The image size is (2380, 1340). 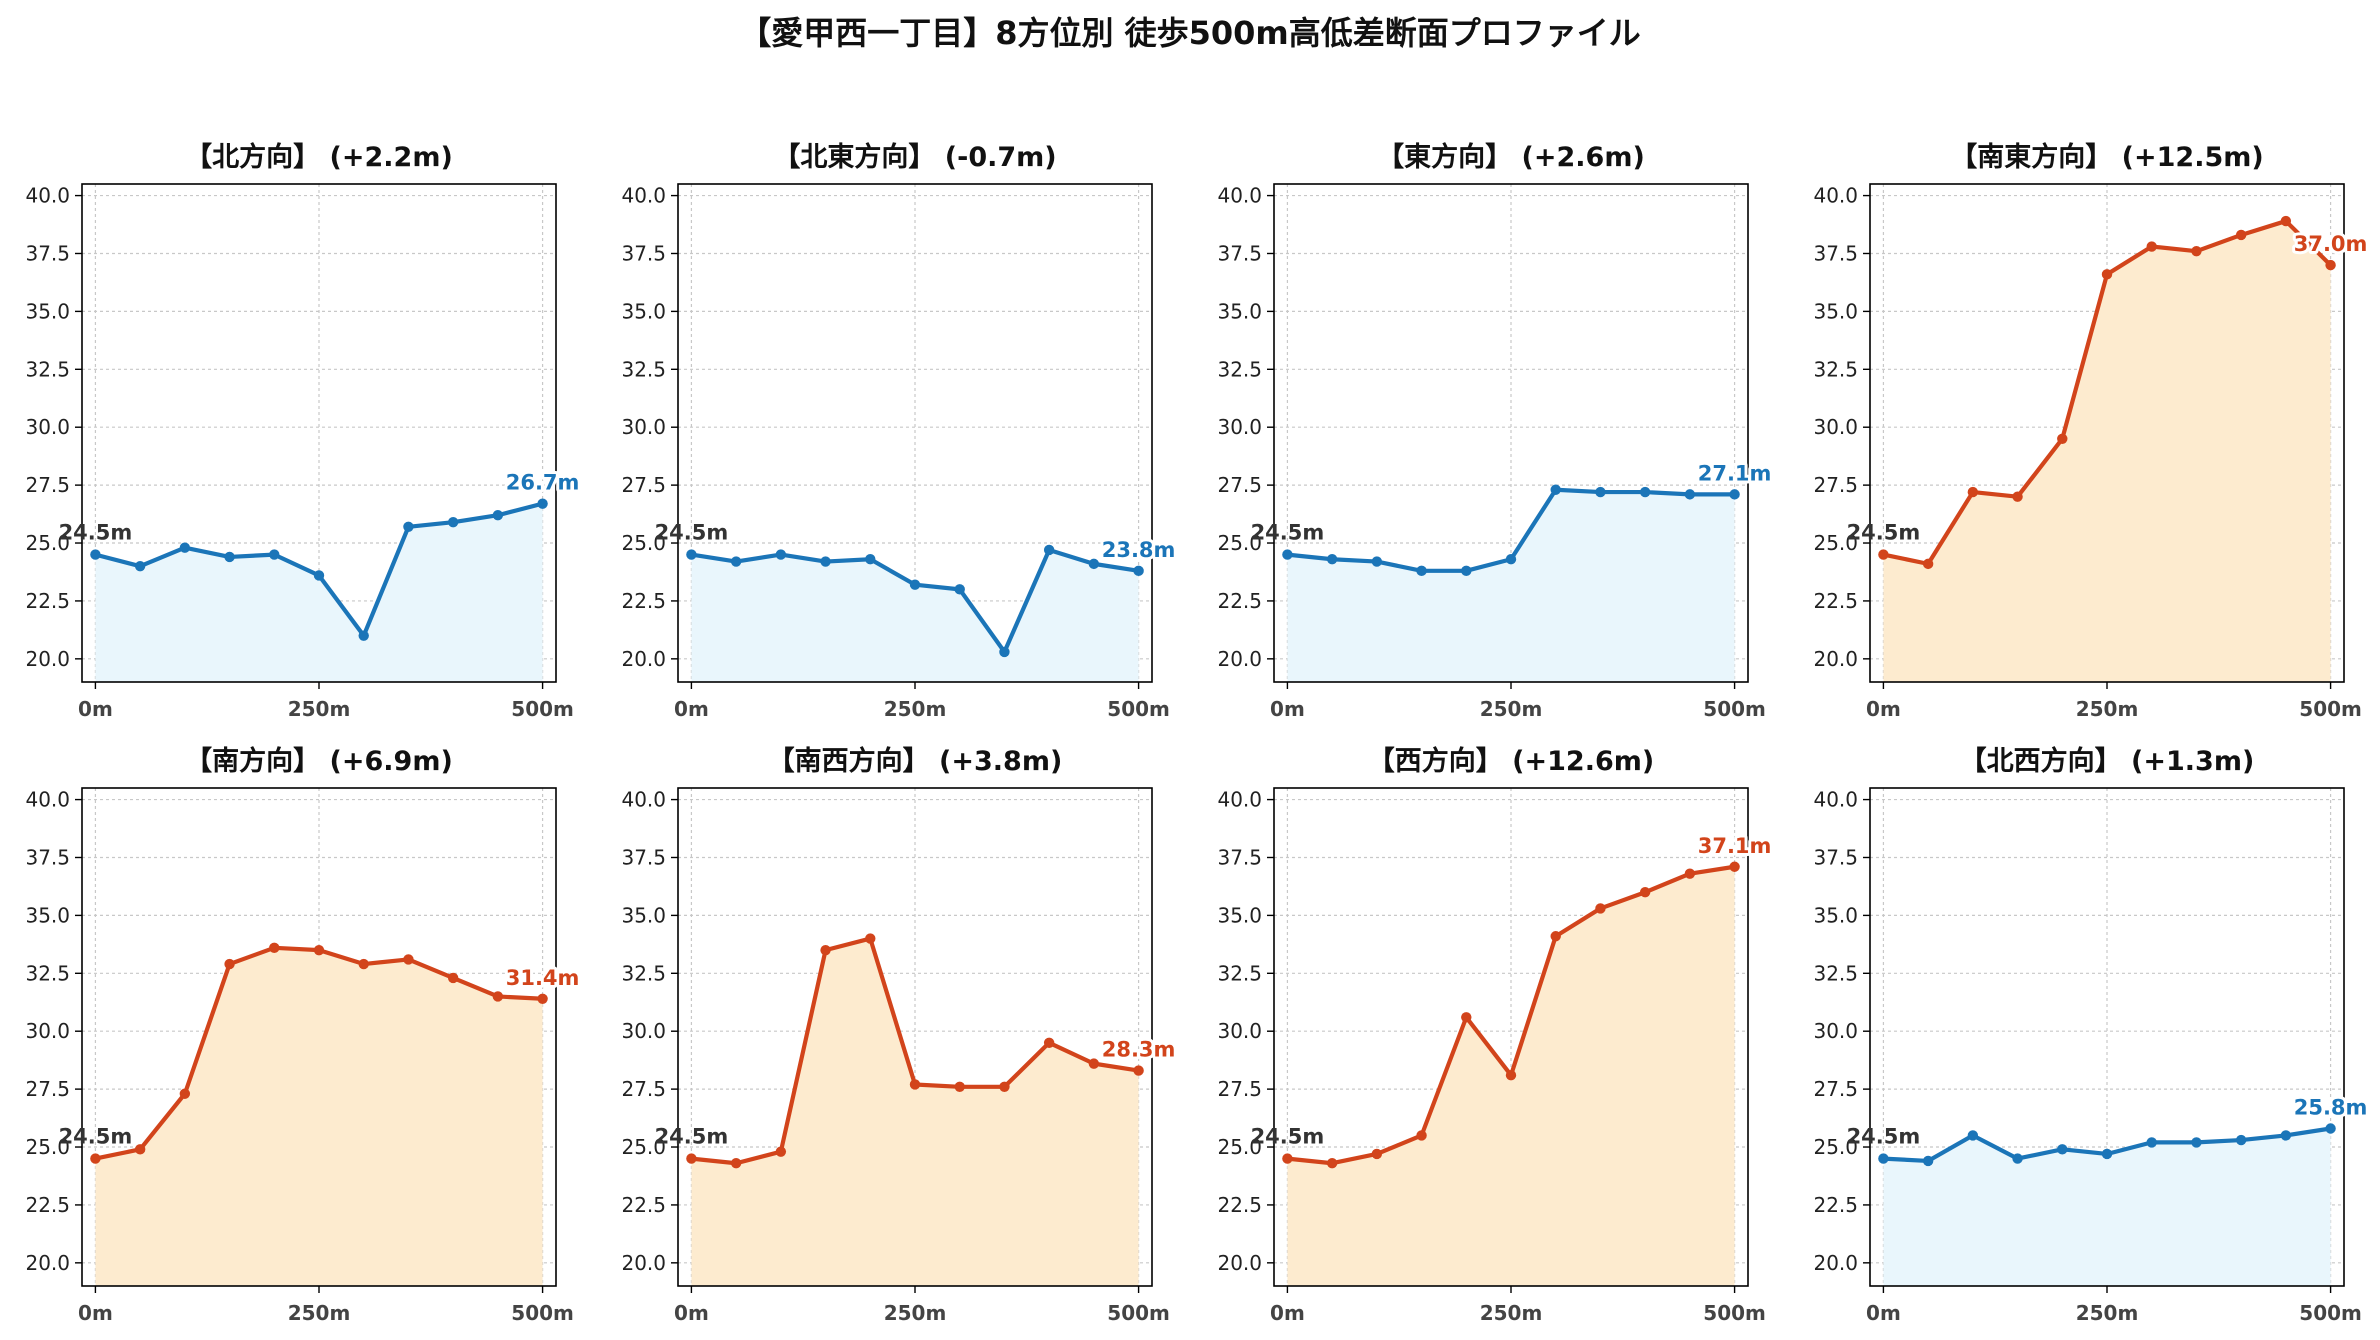 What do you see at coordinates (2107, 761) in the screenshot?
I see `panel-title: 【北西方向】 (+1.3m)` at bounding box center [2107, 761].